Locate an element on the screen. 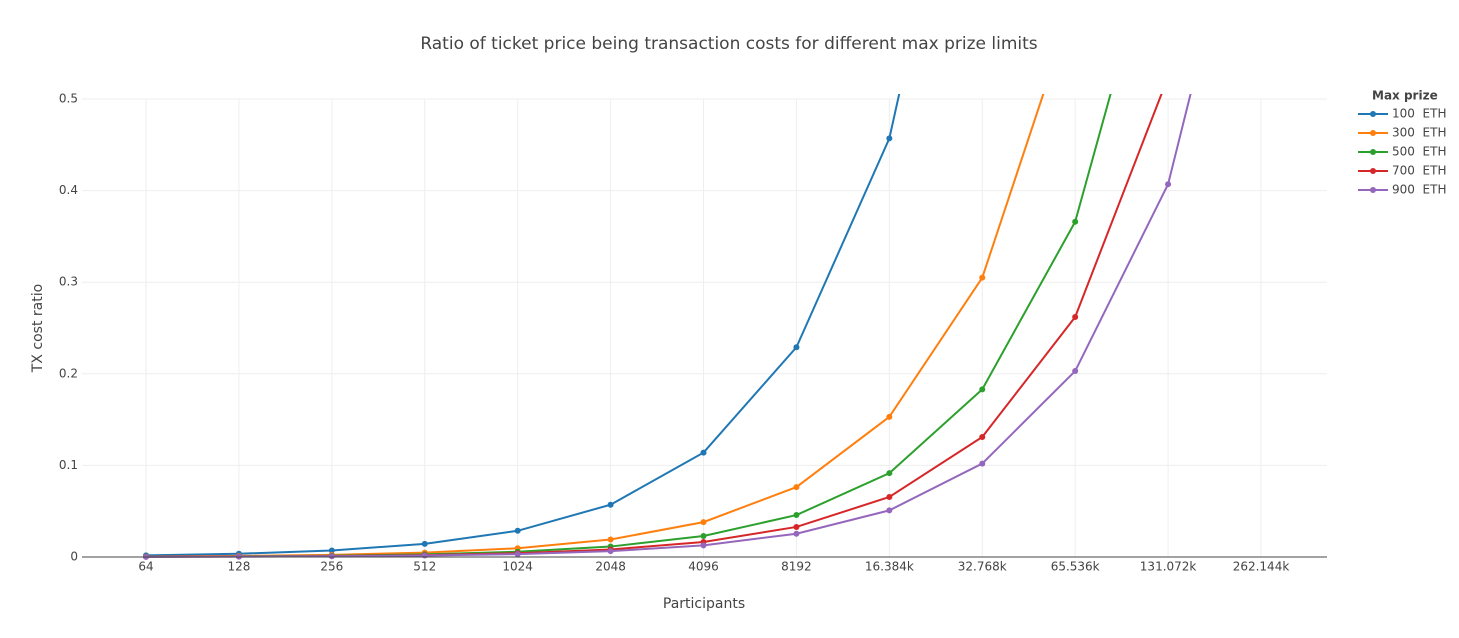 The image size is (1459, 638). x-tick-label: 4096 is located at coordinates (703, 567).